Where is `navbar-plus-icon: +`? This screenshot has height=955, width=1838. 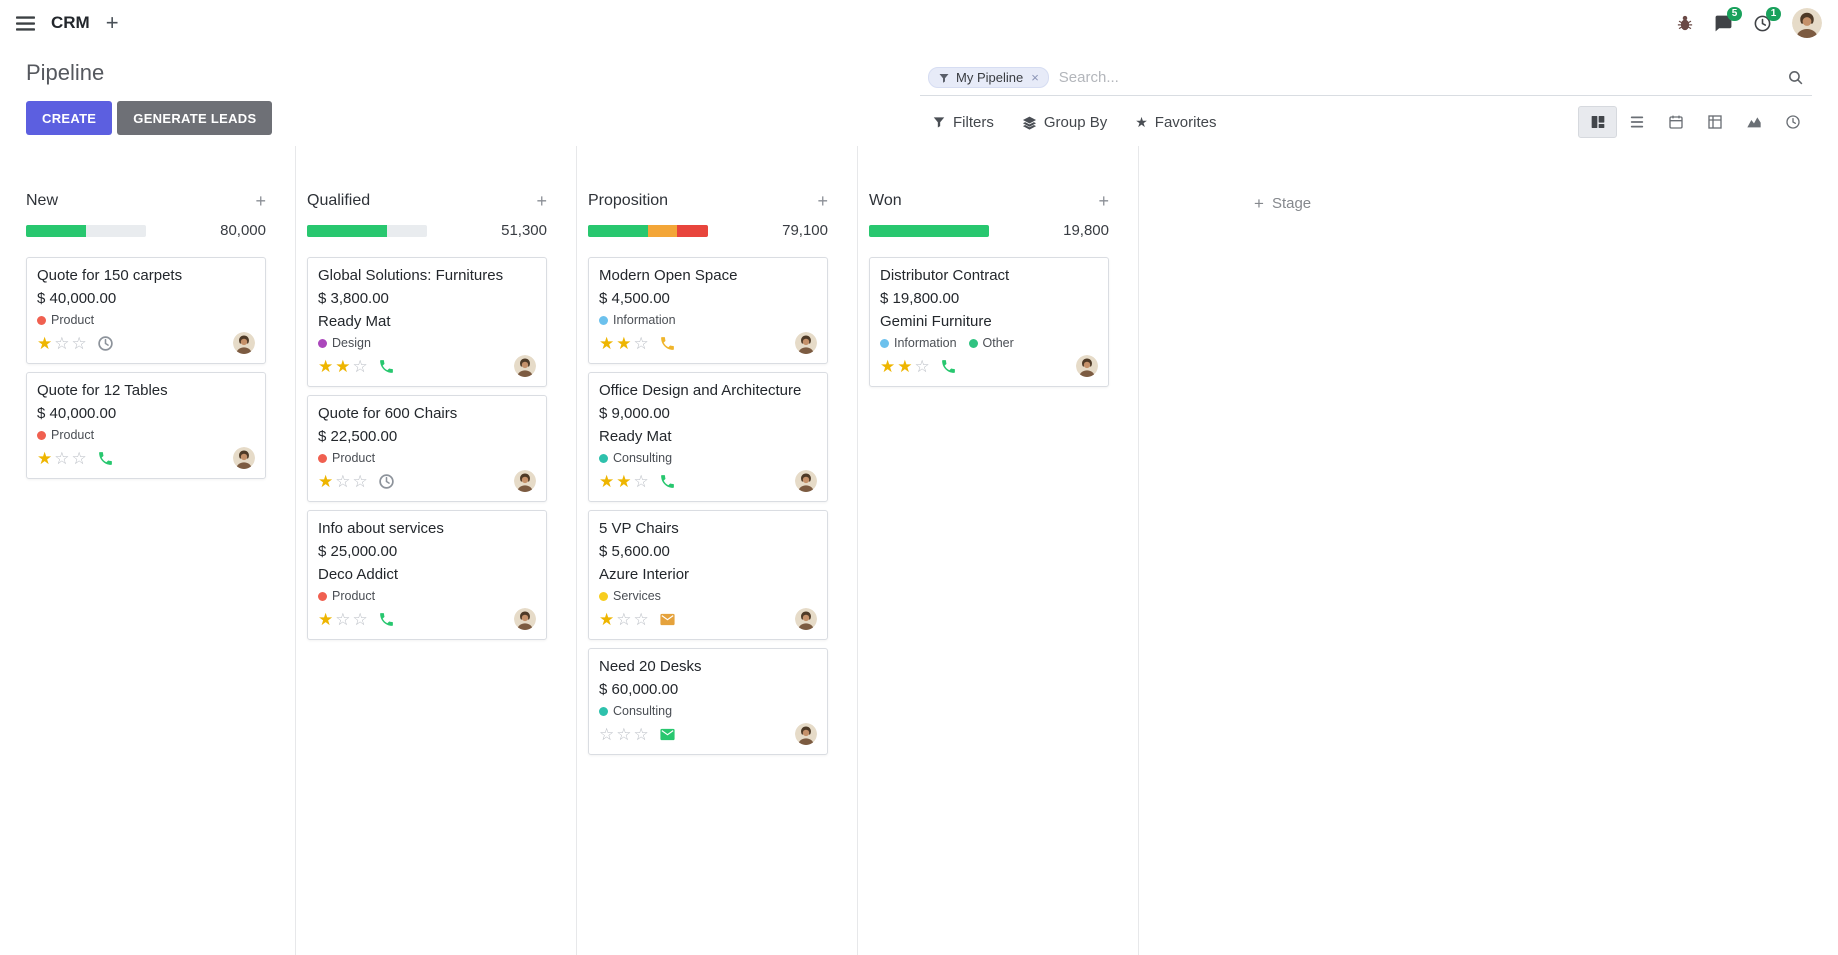 navbar-plus-icon: + is located at coordinates (112, 22).